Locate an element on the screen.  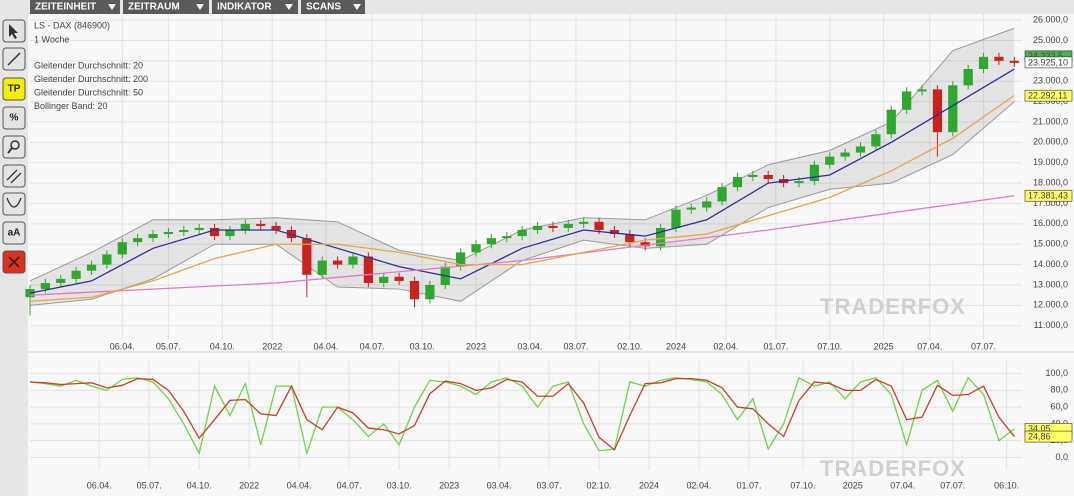
y-tick-label: 12.000,0 is located at coordinates (1050, 305).